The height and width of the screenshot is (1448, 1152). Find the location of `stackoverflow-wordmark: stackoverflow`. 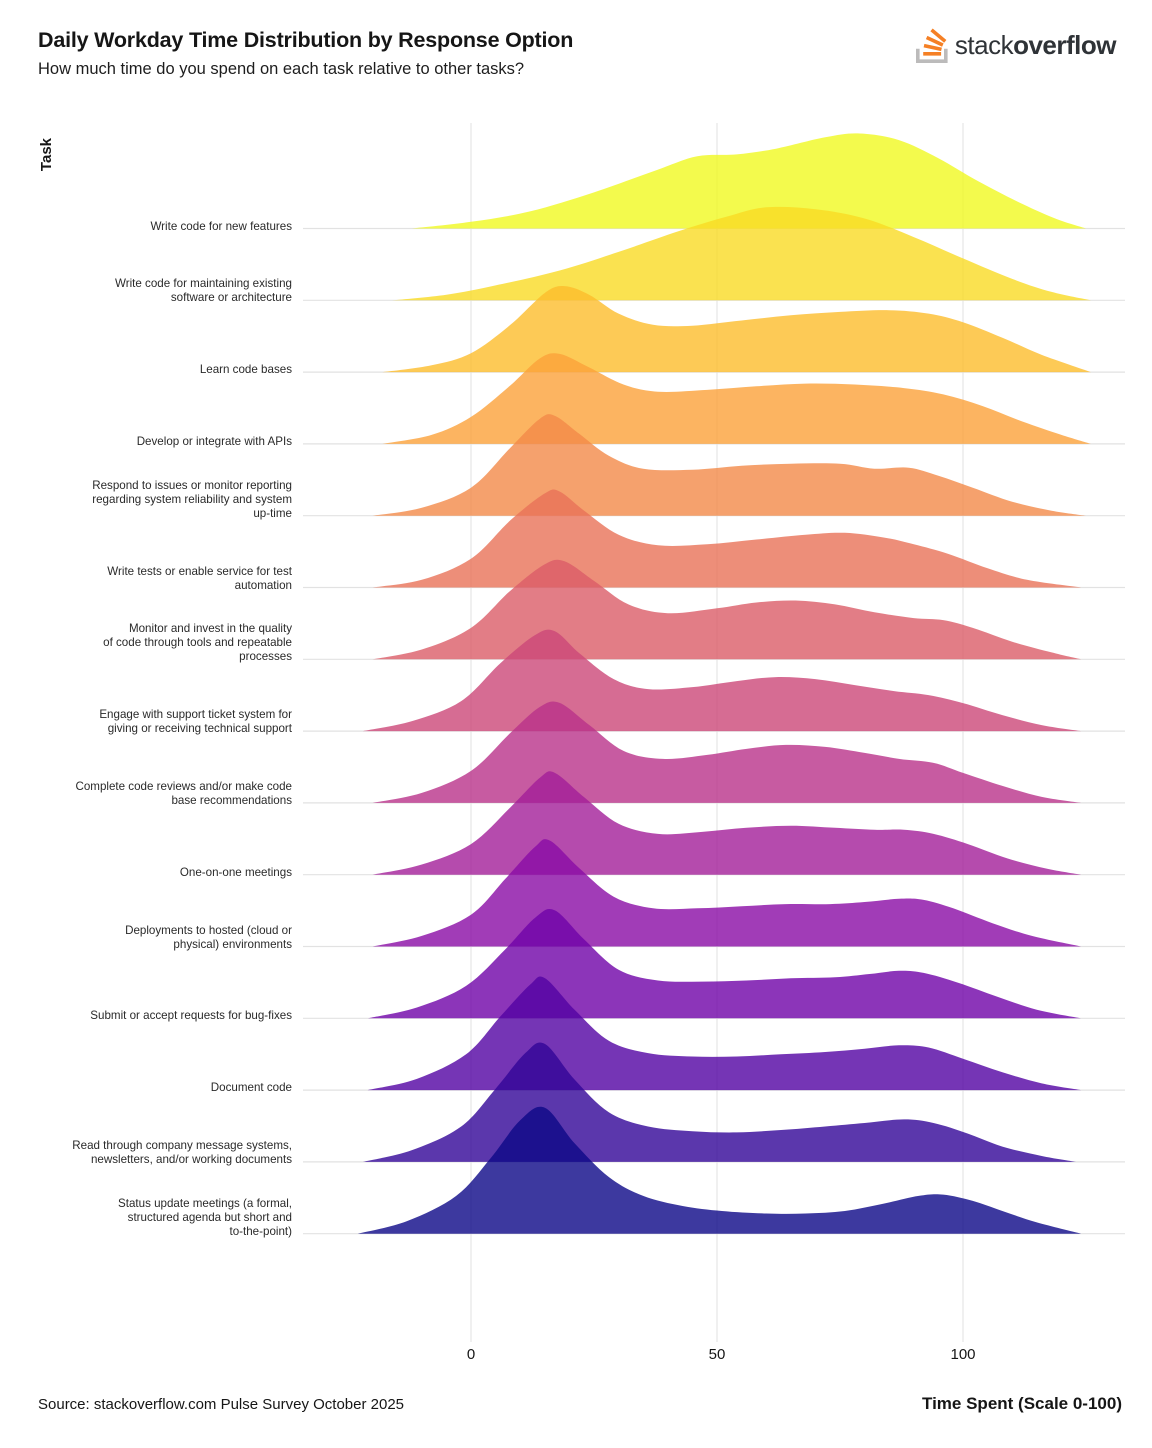

stackoverflow-wordmark: stackoverflow is located at coordinates (1035, 45).